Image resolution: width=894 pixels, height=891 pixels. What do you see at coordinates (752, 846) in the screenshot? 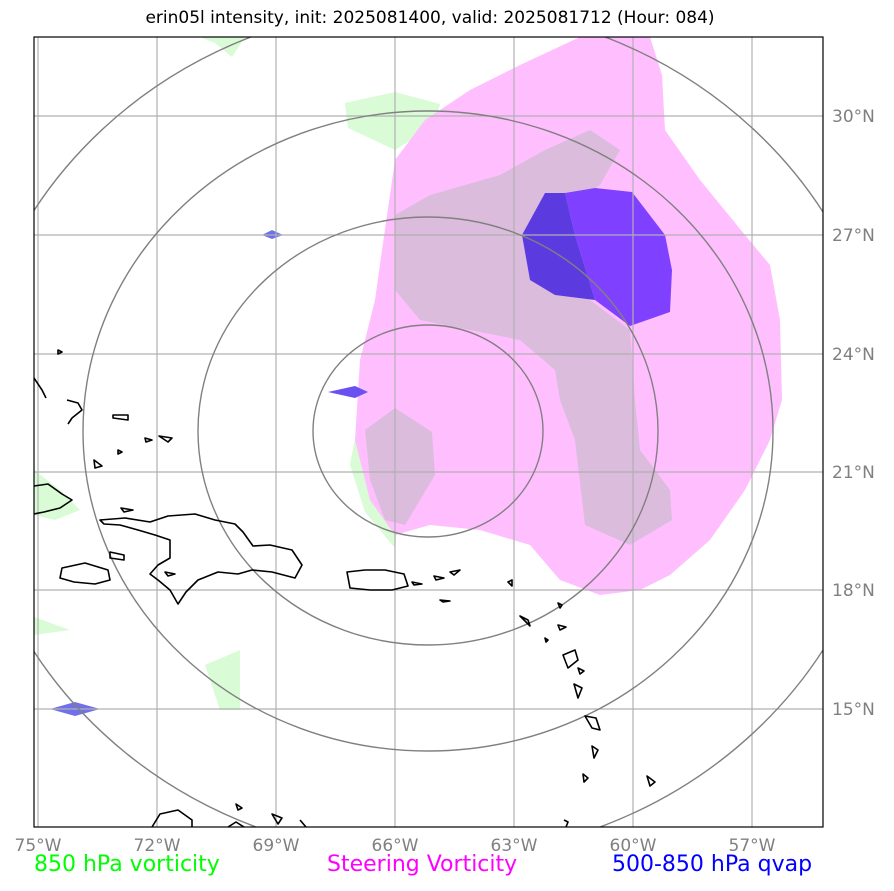
I see `lon-tick-57w: 57°W` at bounding box center [752, 846].